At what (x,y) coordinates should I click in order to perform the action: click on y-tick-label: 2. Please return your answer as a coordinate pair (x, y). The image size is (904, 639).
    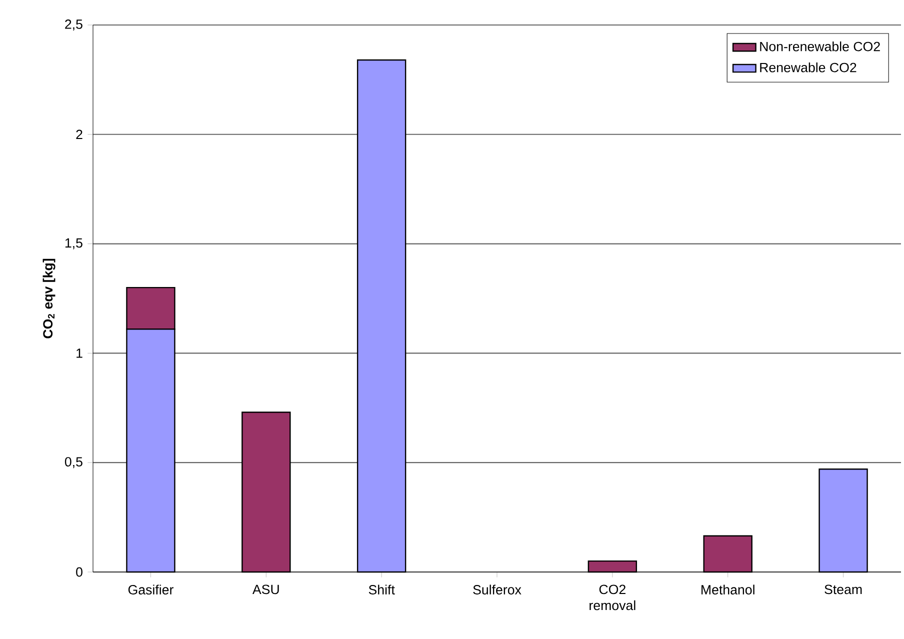
    Looking at the image, I should click on (79, 135).